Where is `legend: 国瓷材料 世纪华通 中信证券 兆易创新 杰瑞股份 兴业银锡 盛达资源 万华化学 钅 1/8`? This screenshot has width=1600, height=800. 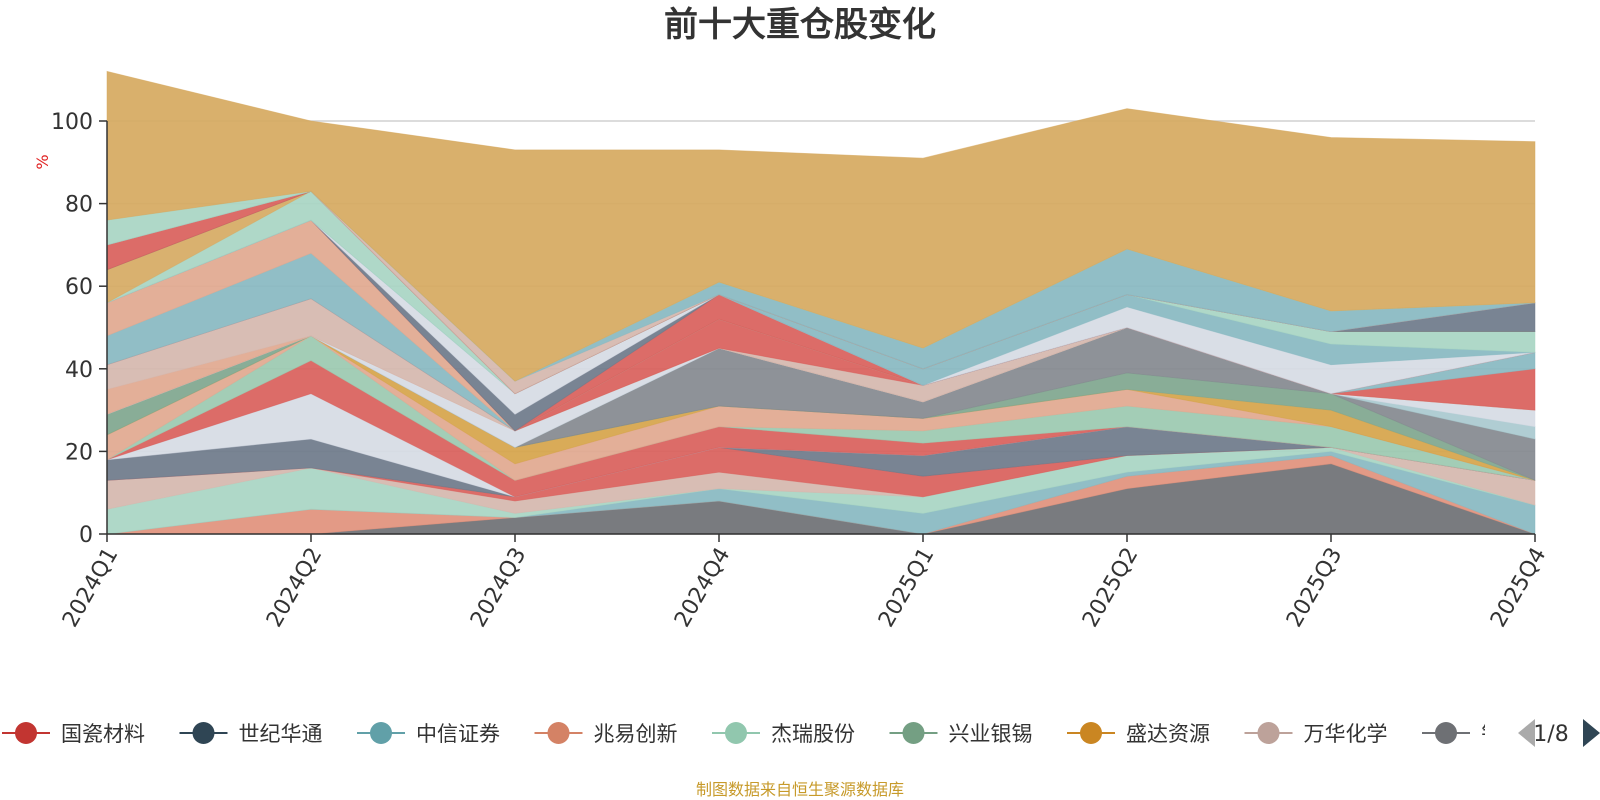 legend: 国瓷材料 世纪华通 中信证券 兆易创新 杰瑞股份 兴业银锡 盛达资源 万华化学 钅 1/8 is located at coordinates (801, 733).